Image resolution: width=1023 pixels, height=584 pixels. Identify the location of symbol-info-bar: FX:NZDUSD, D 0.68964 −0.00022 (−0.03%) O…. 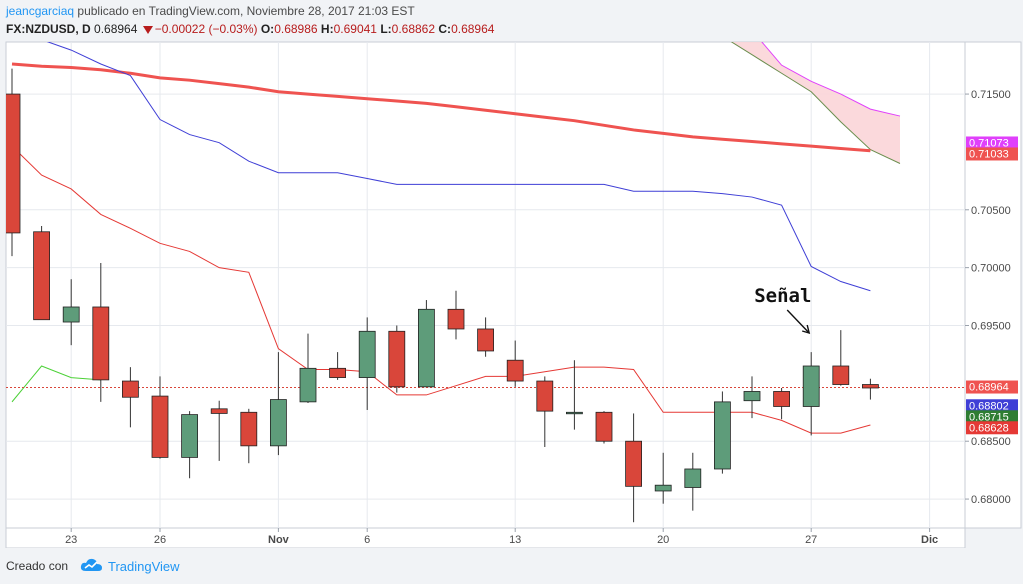
(250, 29).